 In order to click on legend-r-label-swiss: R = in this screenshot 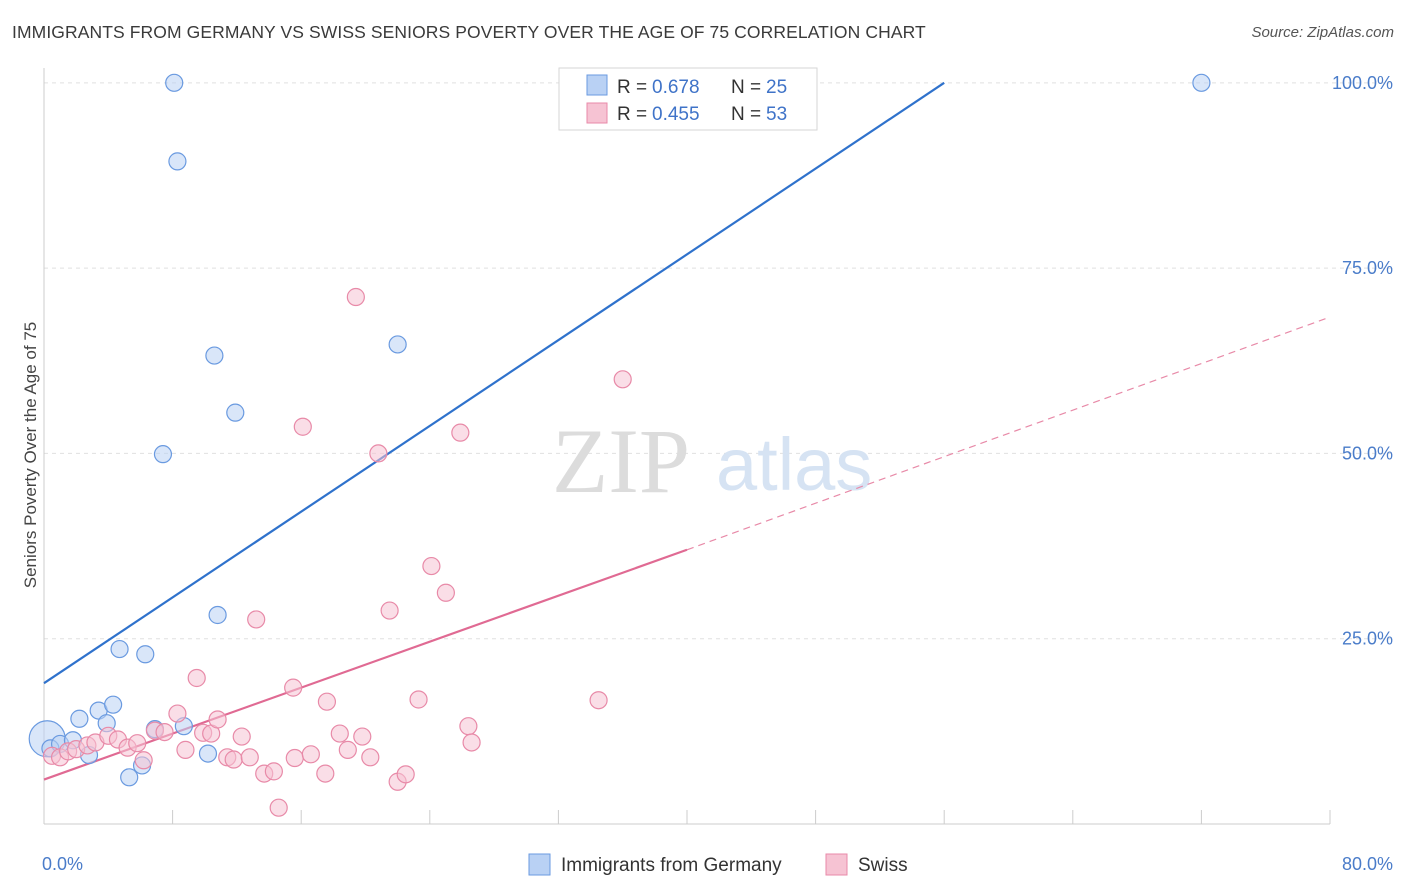, I will do `click(632, 114)`.